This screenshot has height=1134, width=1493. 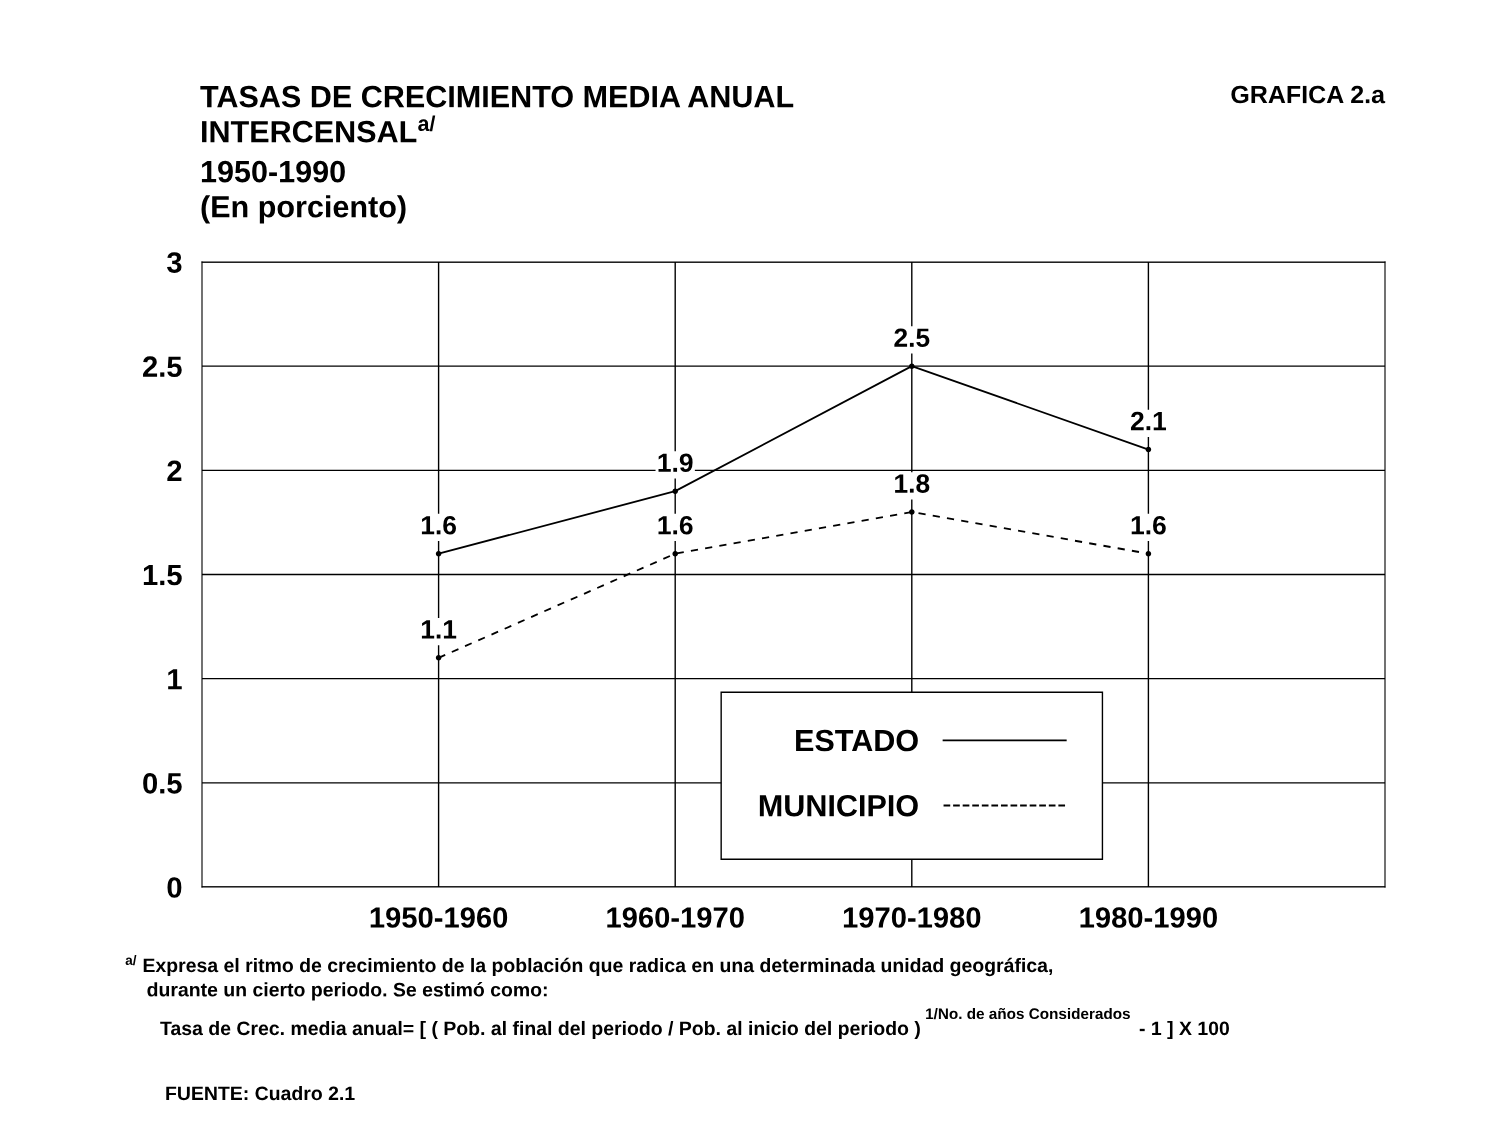 I want to click on text: Tasa de Crec. media anual= [ ( Pob. al final del periodo / Pob. al inicio del periodo ), so click(x=540, y=1030).